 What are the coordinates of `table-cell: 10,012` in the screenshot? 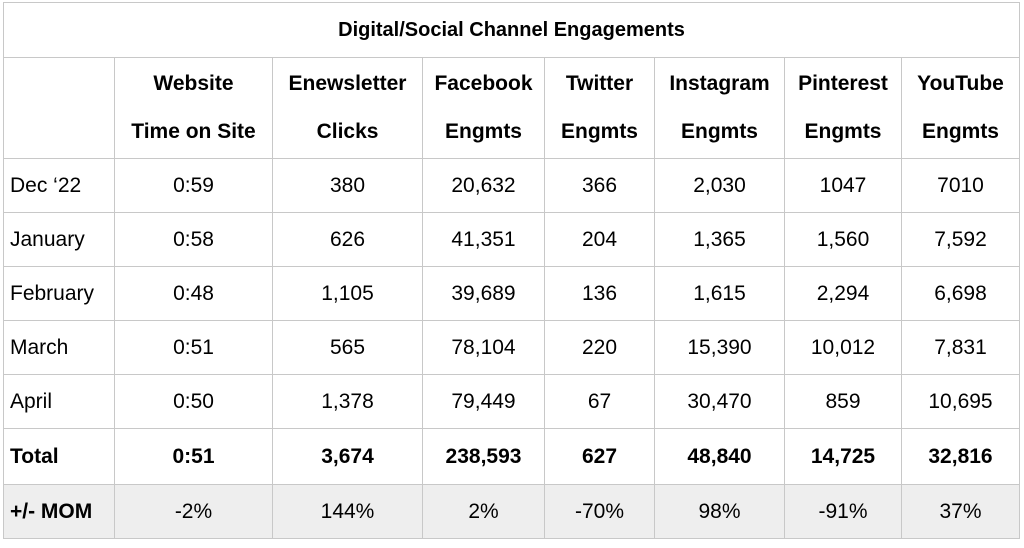 It's located at (843, 347).